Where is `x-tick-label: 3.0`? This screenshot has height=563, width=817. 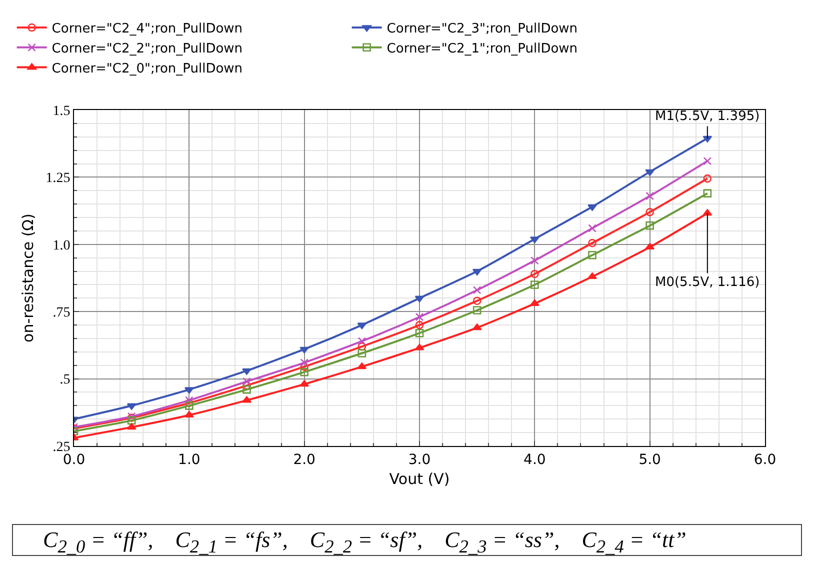 x-tick-label: 3.0 is located at coordinates (419, 460).